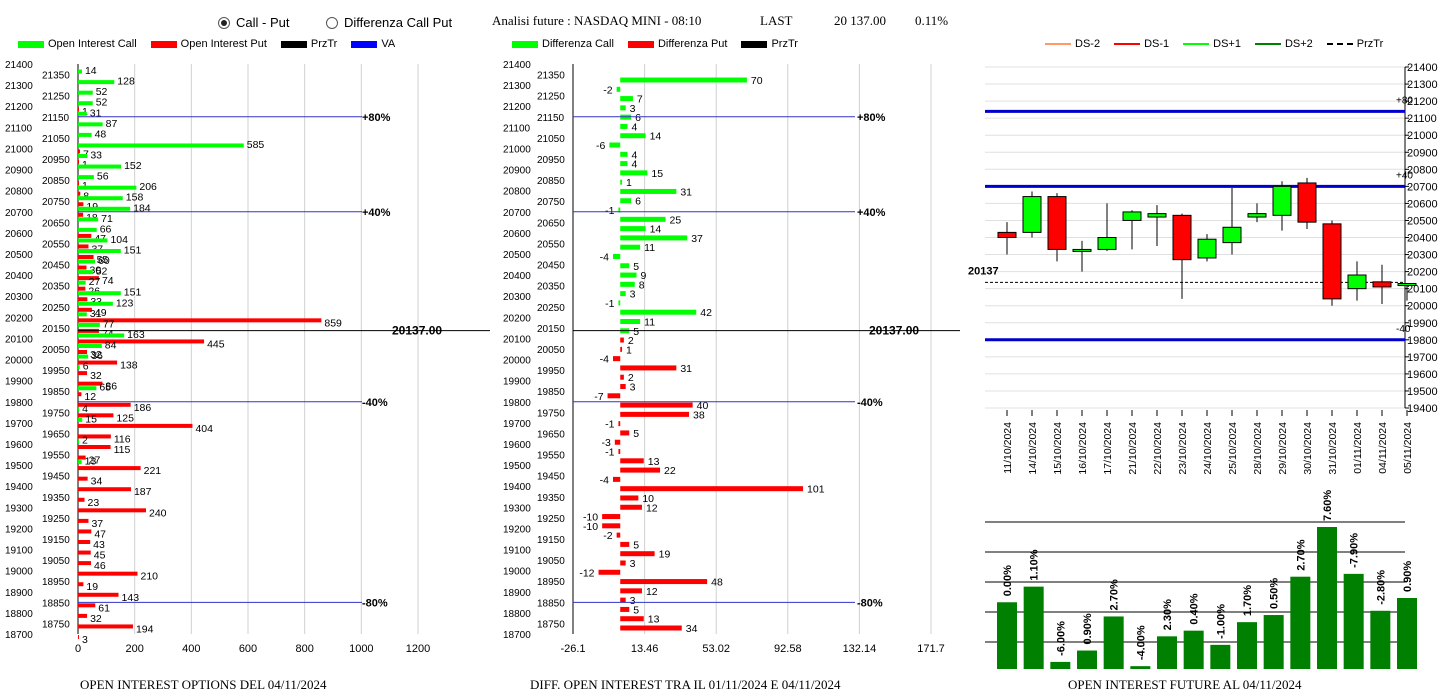  What do you see at coordinates (85, 640) in the screenshot?
I see `put-value-label: 3` at bounding box center [85, 640].